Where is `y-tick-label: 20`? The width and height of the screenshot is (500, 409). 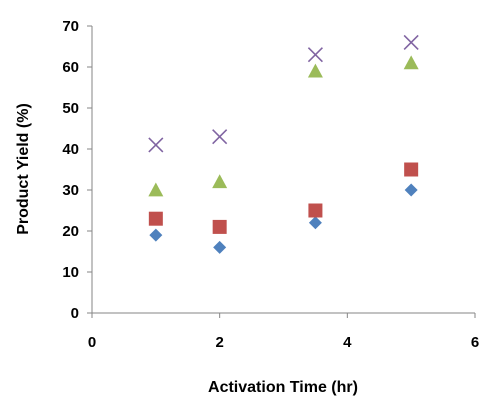
y-tick-label: 20 is located at coordinates (70, 231).